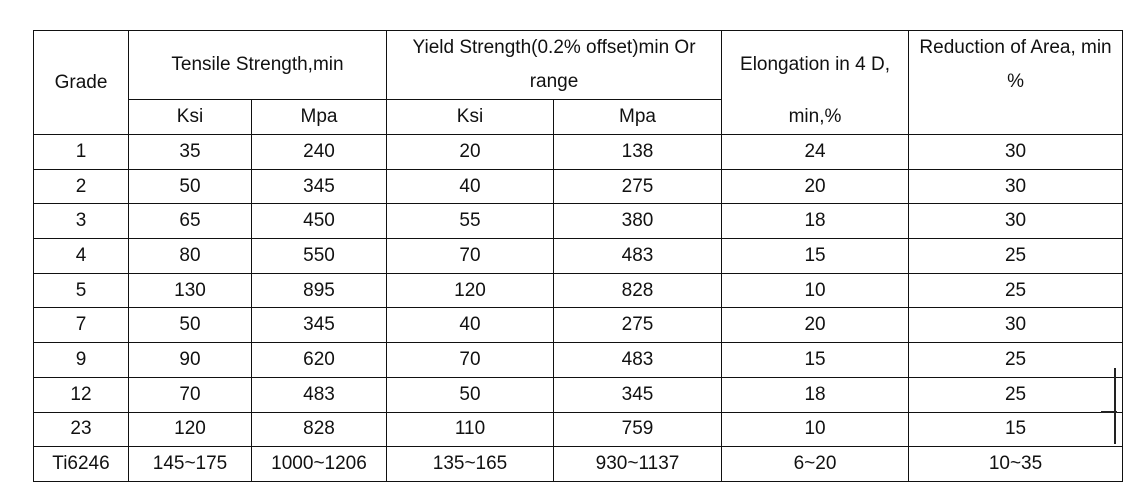  I want to click on cell-yield-ksi: 120, so click(470, 290).